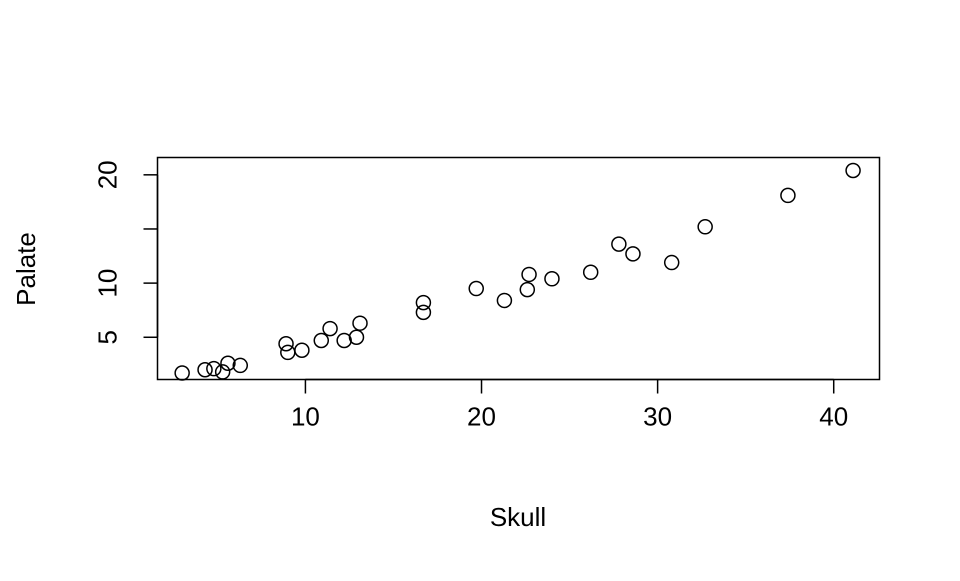 Image resolution: width=960 pixels, height=581 pixels. I want to click on y-tick-label: 20, so click(108, 174).